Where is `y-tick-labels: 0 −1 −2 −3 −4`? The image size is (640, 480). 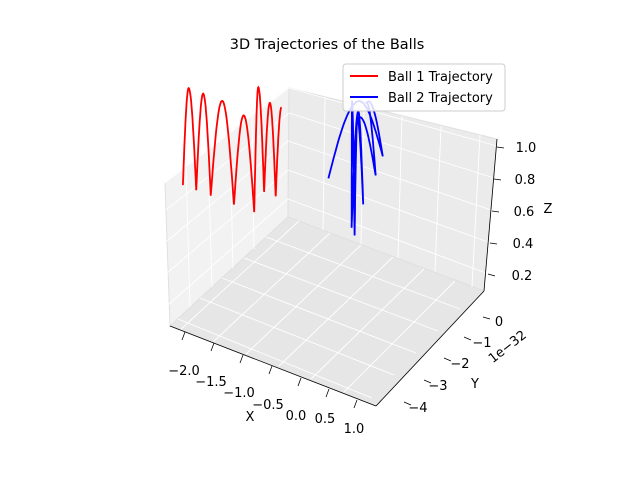 y-tick-labels: 0 −1 −2 −3 −4 is located at coordinates (455, 365).